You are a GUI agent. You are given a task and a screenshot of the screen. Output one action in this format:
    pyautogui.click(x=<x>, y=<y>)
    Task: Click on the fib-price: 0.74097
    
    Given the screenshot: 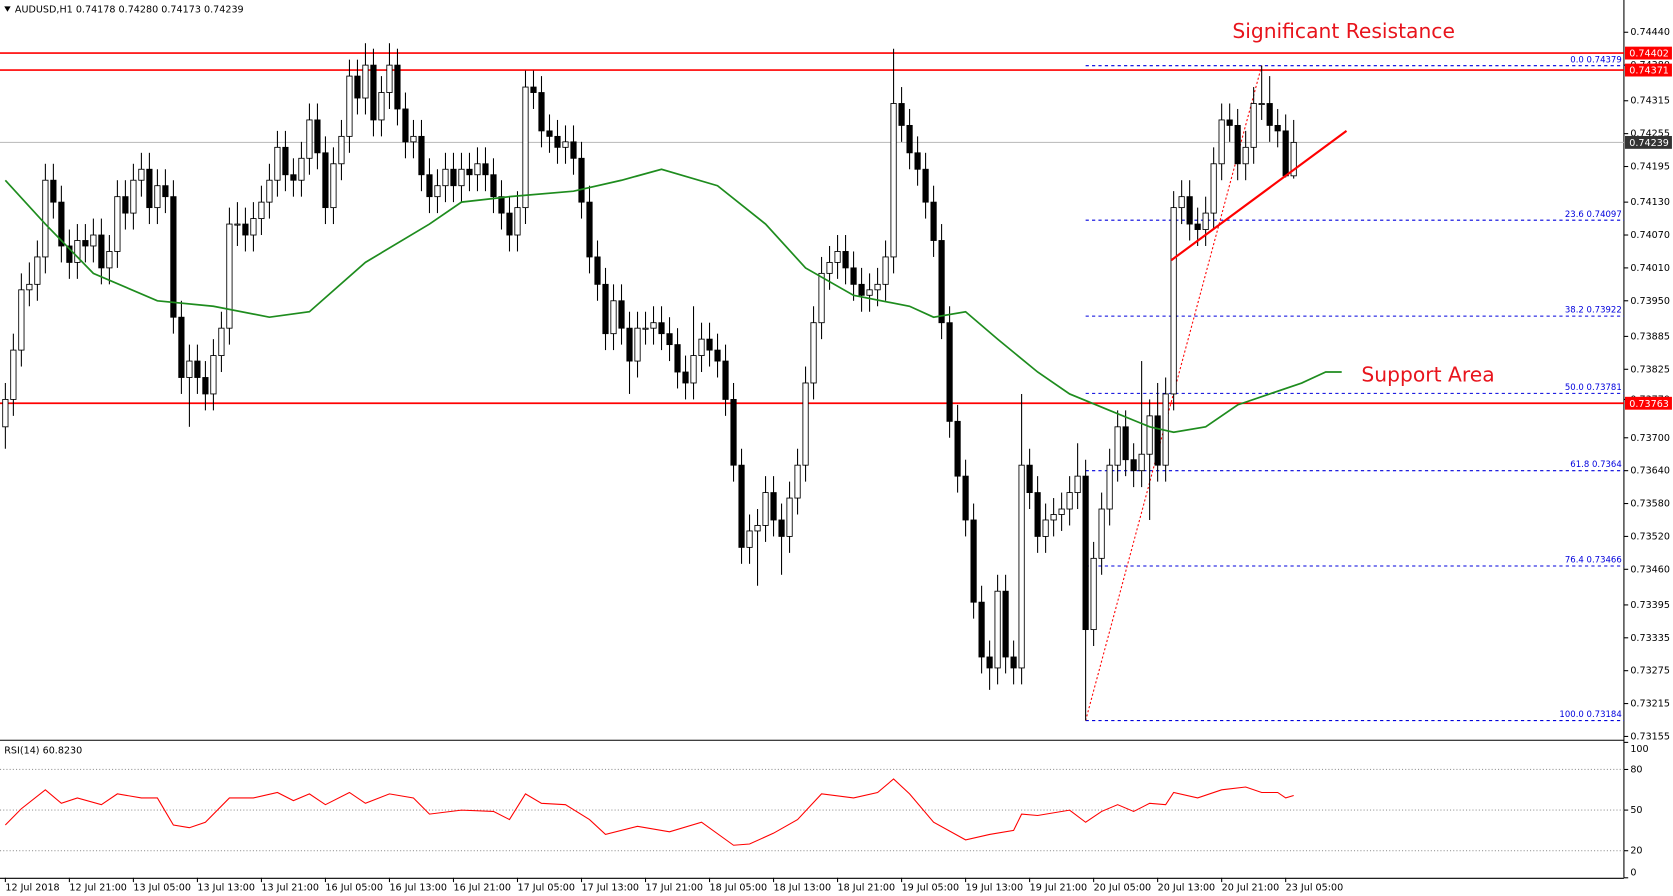 What is the action you would take?
    pyautogui.click(x=1604, y=214)
    